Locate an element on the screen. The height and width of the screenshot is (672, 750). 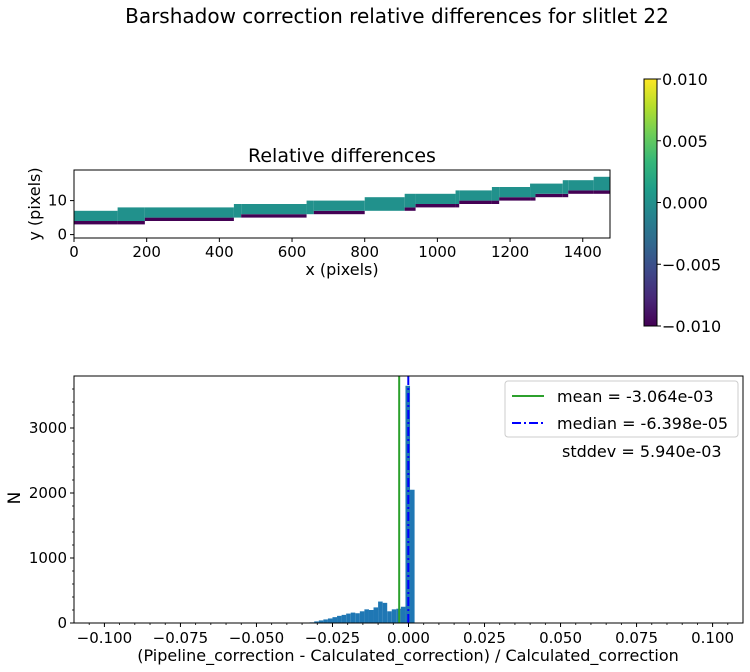
heatmap-y-tick-label: 0 is located at coordinates (62, 235).